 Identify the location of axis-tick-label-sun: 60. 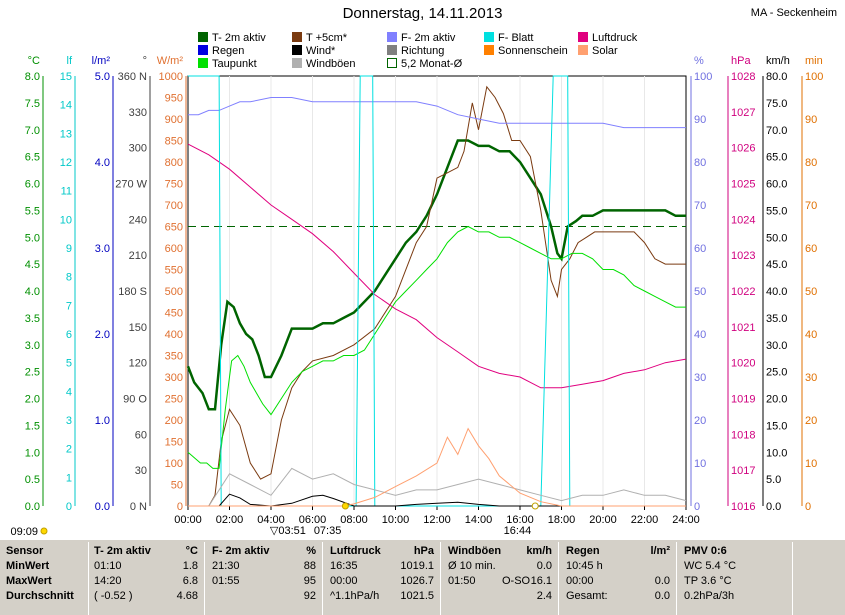
(811, 249).